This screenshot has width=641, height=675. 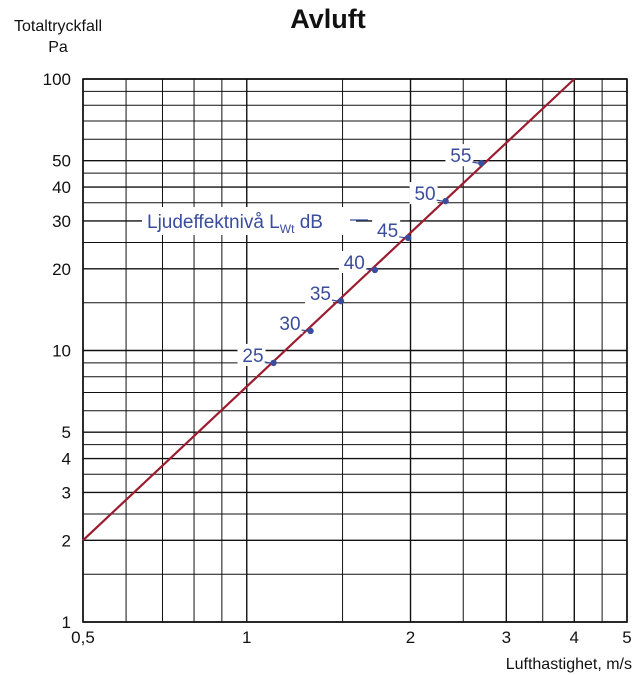 What do you see at coordinates (61, 187) in the screenshot?
I see `y-tick-label: 40` at bounding box center [61, 187].